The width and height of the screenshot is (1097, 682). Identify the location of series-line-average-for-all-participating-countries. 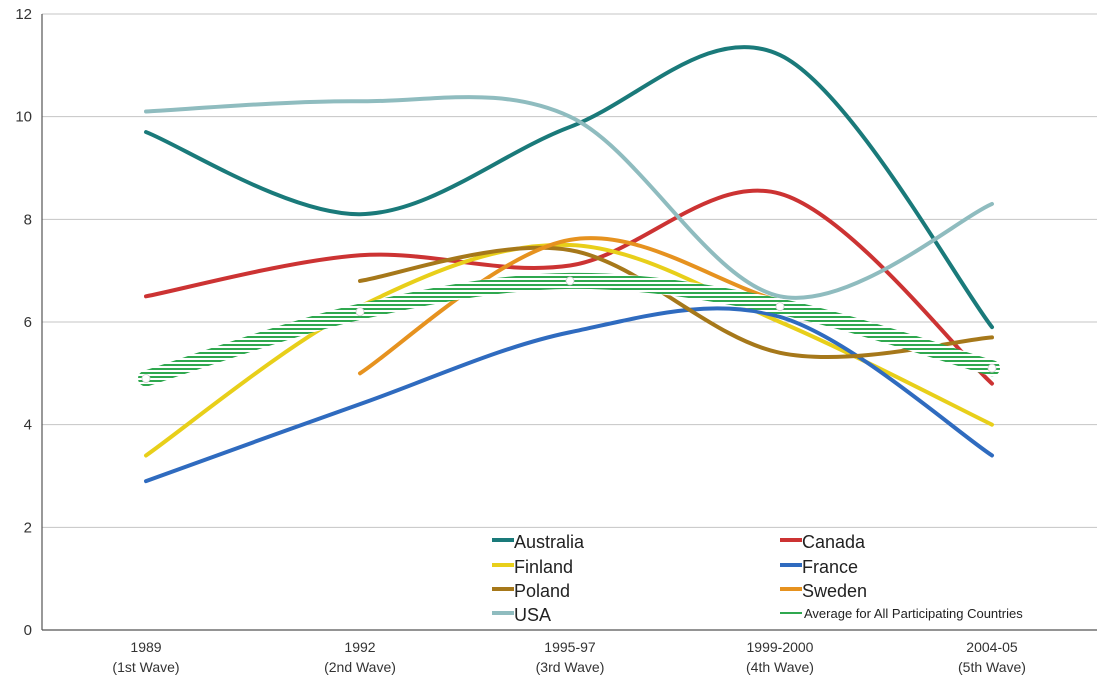
(569, 329).